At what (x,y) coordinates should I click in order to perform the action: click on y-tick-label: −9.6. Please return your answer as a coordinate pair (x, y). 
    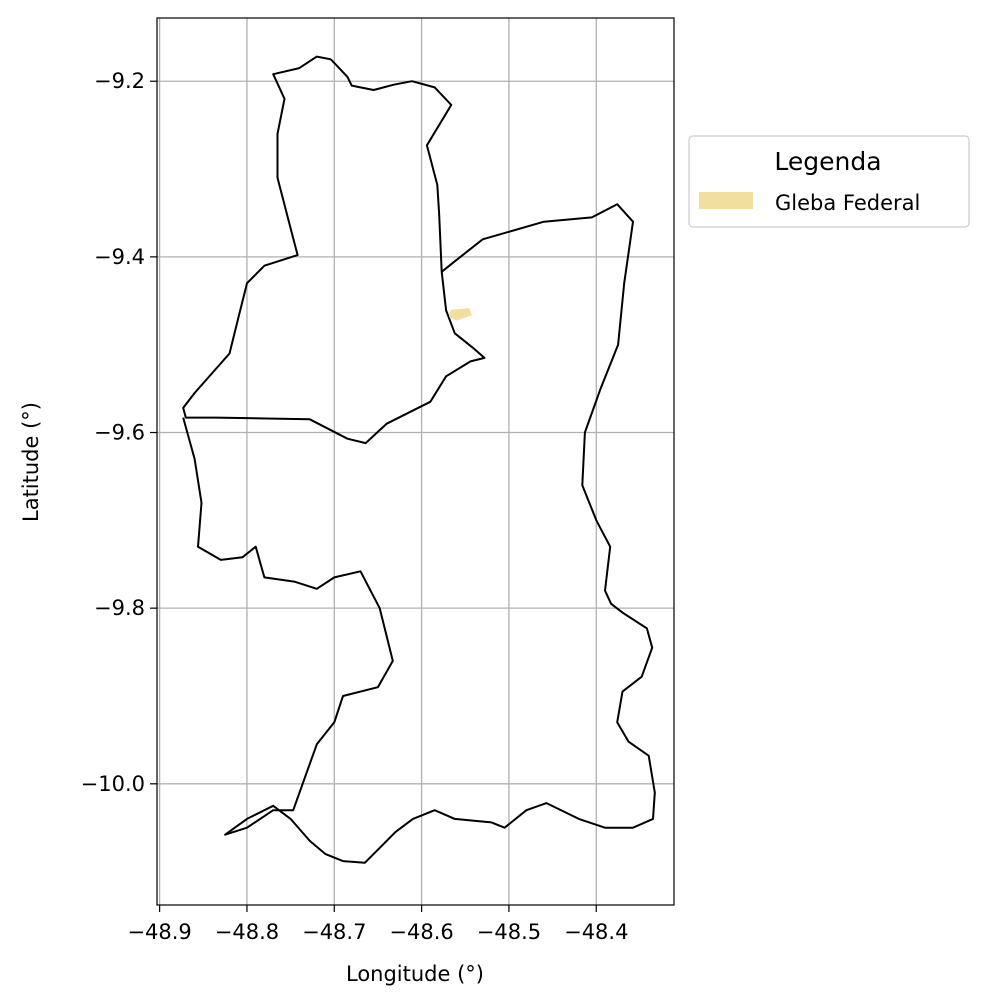
    Looking at the image, I should click on (119, 433).